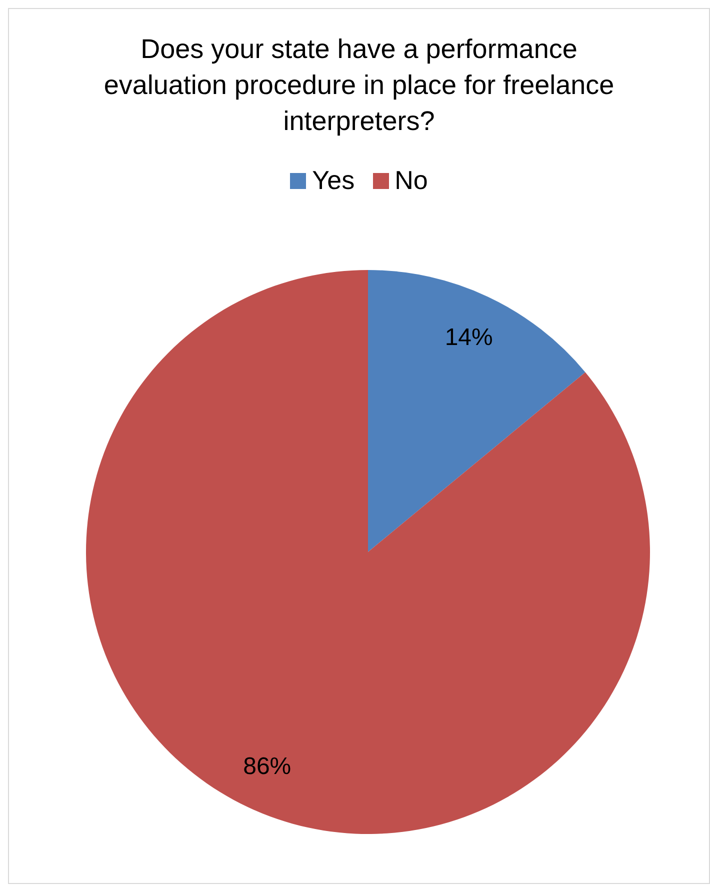 This screenshot has height=886, width=710. Describe the element at coordinates (468, 338) in the screenshot. I see `data-label: 14%` at that location.